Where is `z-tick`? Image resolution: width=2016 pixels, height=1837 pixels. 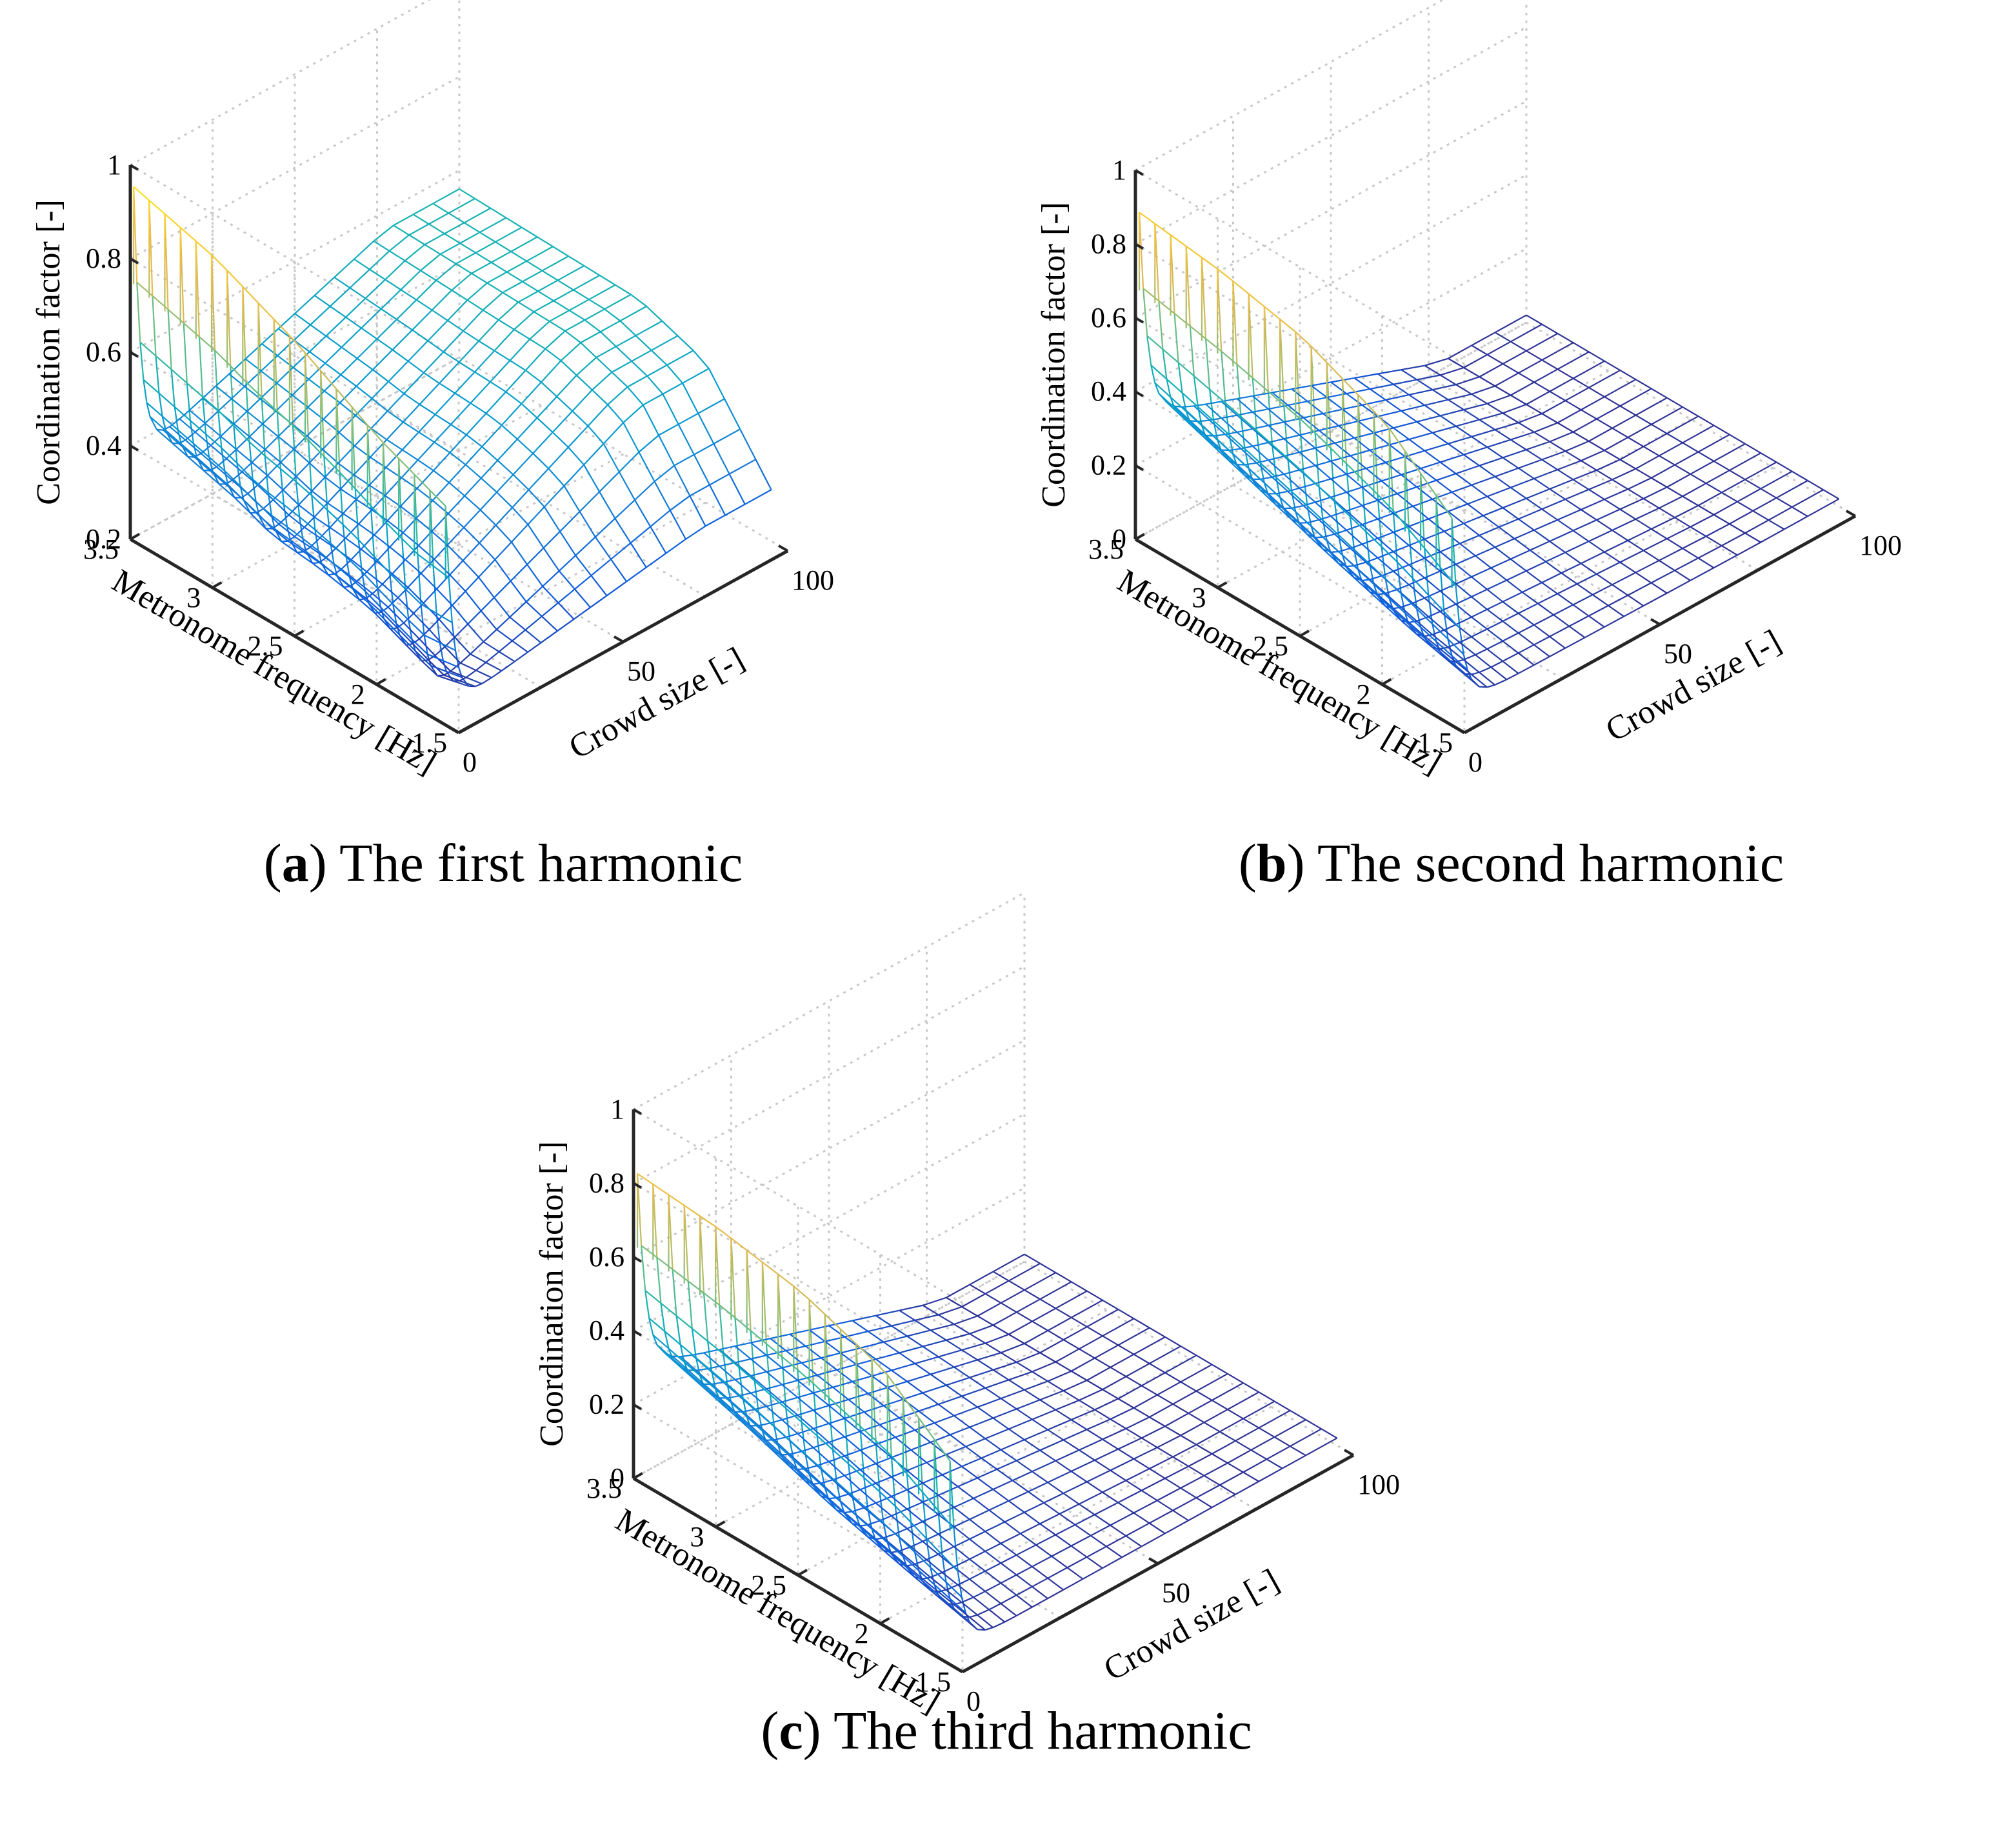 z-tick is located at coordinates (637, 1111).